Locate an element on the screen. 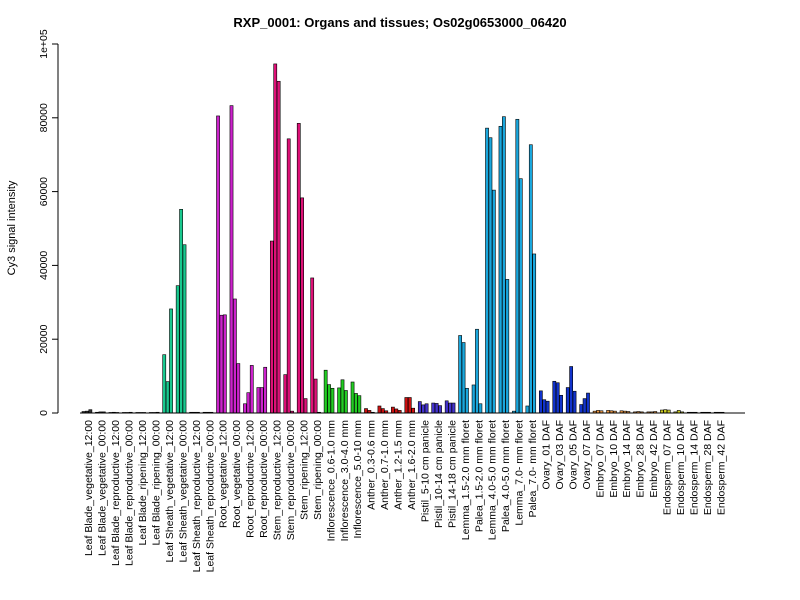  x-category-label: Anther_0.3-0.6 mm is located at coordinates (372, 465).